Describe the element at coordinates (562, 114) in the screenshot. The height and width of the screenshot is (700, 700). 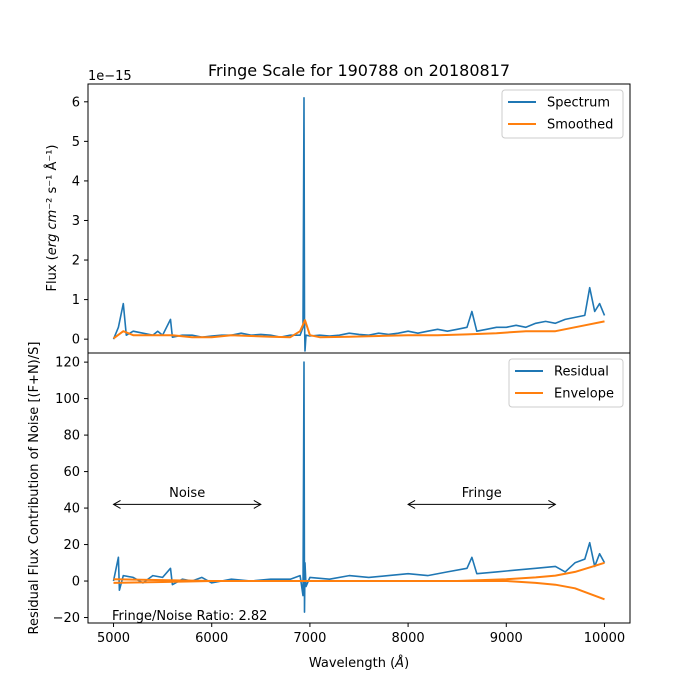
I see `spectrum-legend: Spectrum Smoothed` at that location.